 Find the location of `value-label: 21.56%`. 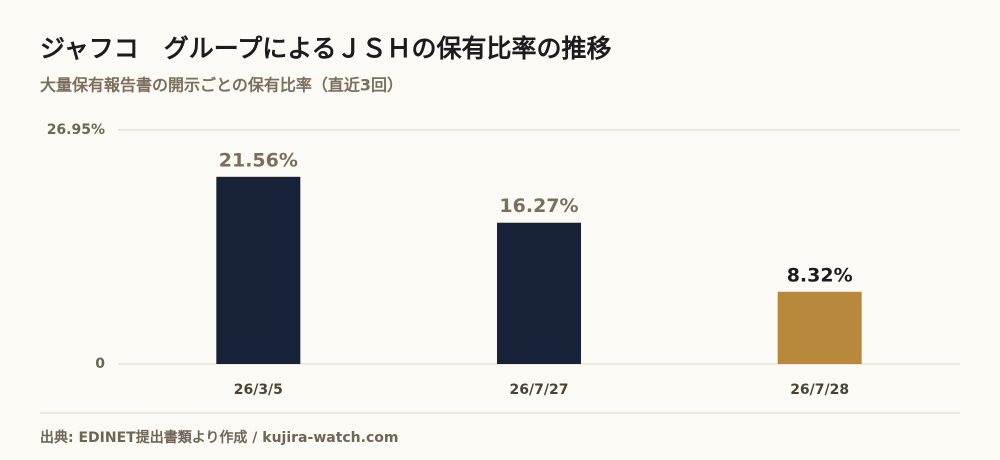

value-label: 21.56% is located at coordinates (258, 160).